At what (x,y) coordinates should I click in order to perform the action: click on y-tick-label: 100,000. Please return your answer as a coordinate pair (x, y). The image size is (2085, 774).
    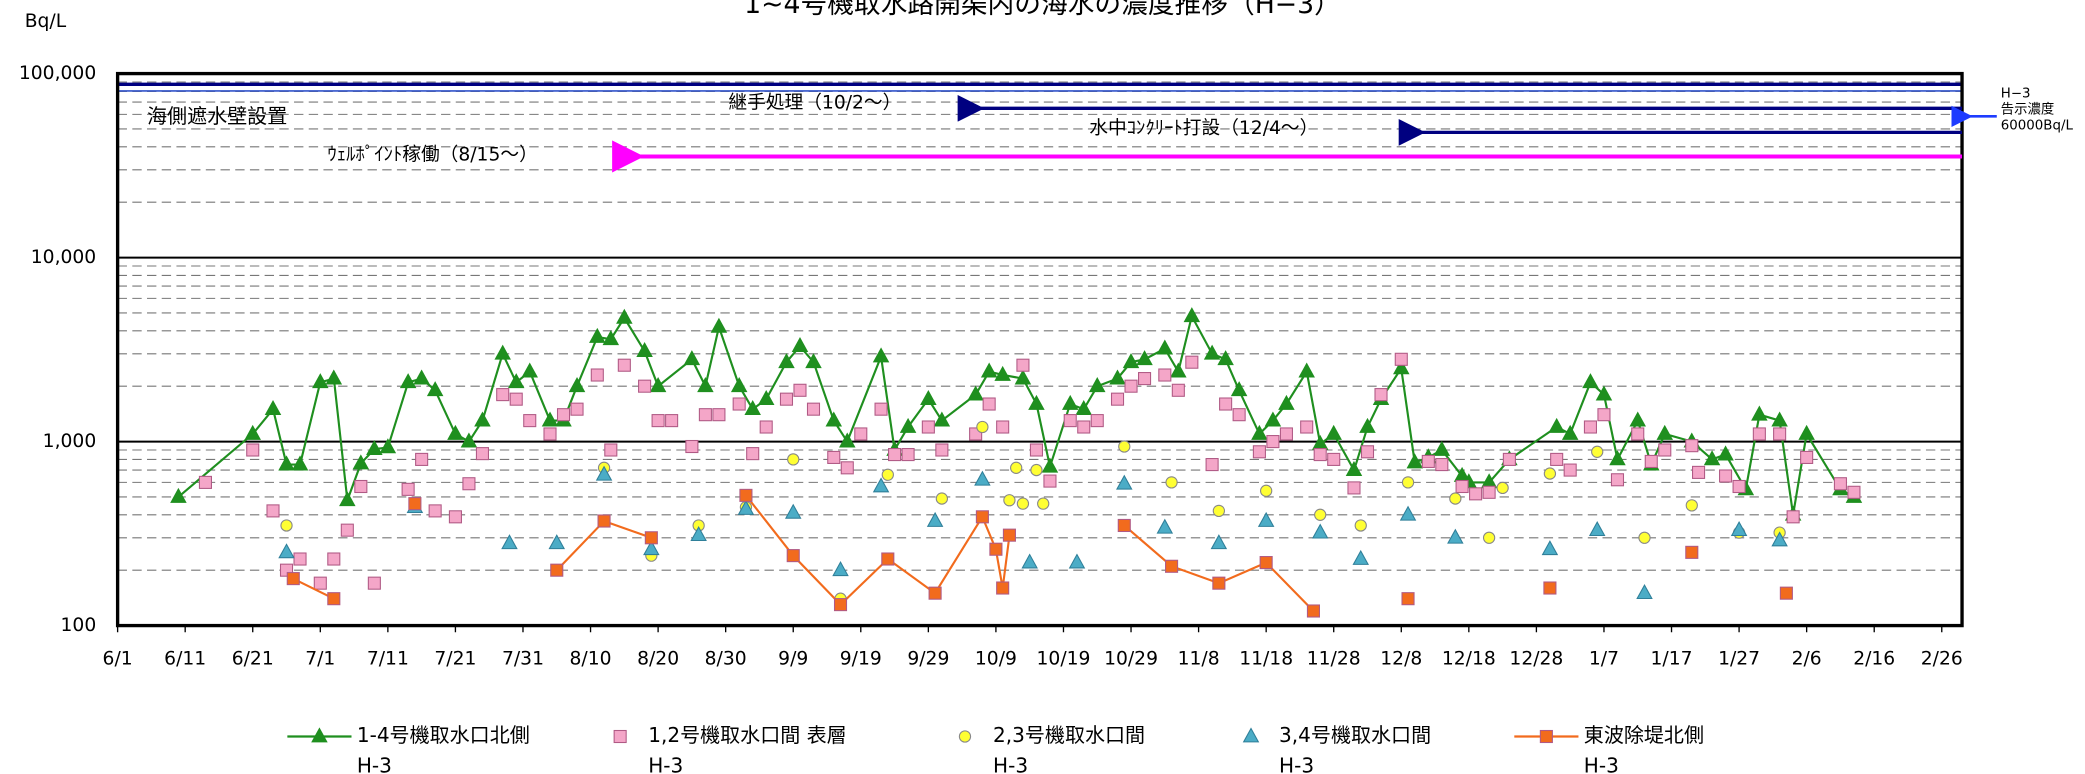
    Looking at the image, I should click on (57, 73).